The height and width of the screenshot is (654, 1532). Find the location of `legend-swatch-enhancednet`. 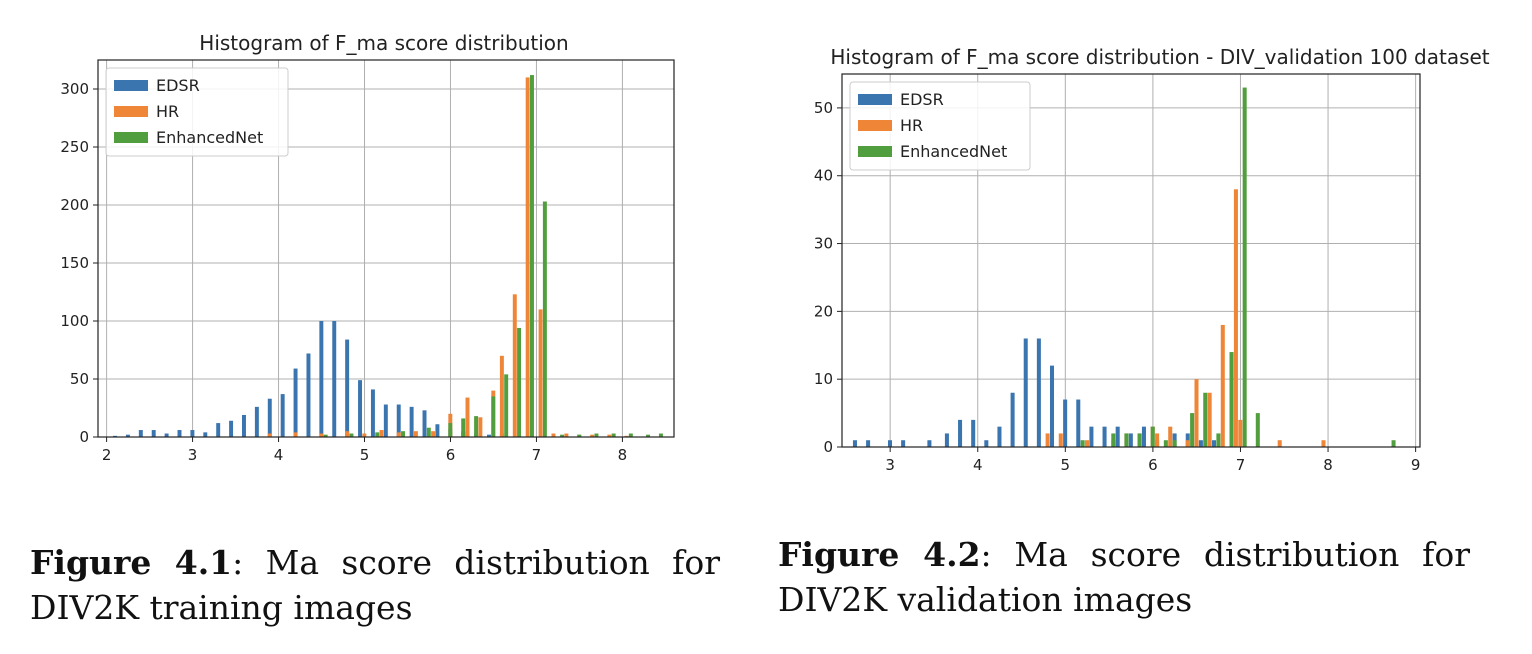

legend-swatch-enhancednet is located at coordinates (875, 151).